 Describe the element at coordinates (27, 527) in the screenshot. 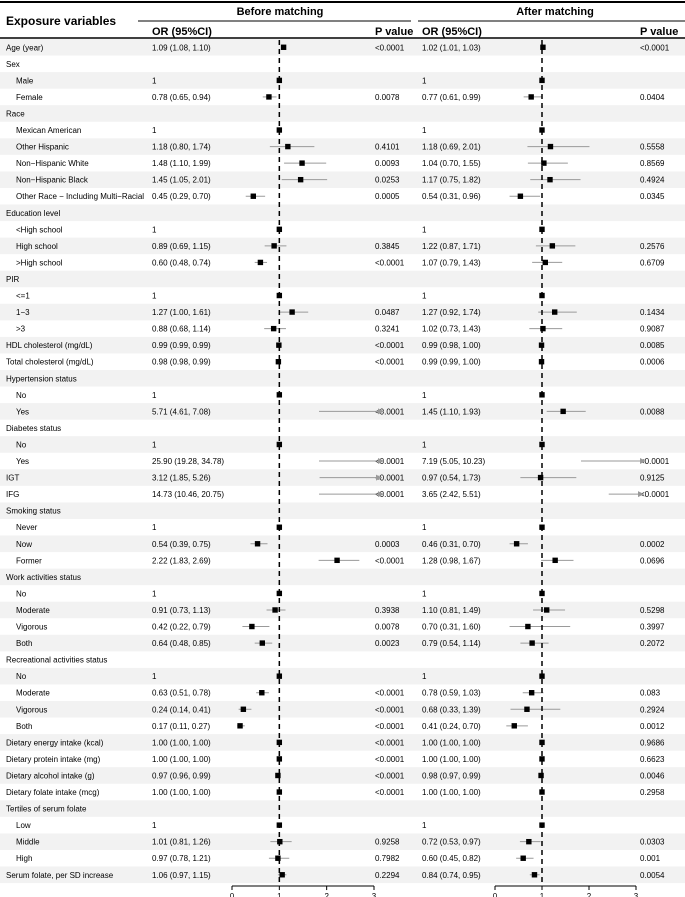

I see `row-label: Never` at that location.